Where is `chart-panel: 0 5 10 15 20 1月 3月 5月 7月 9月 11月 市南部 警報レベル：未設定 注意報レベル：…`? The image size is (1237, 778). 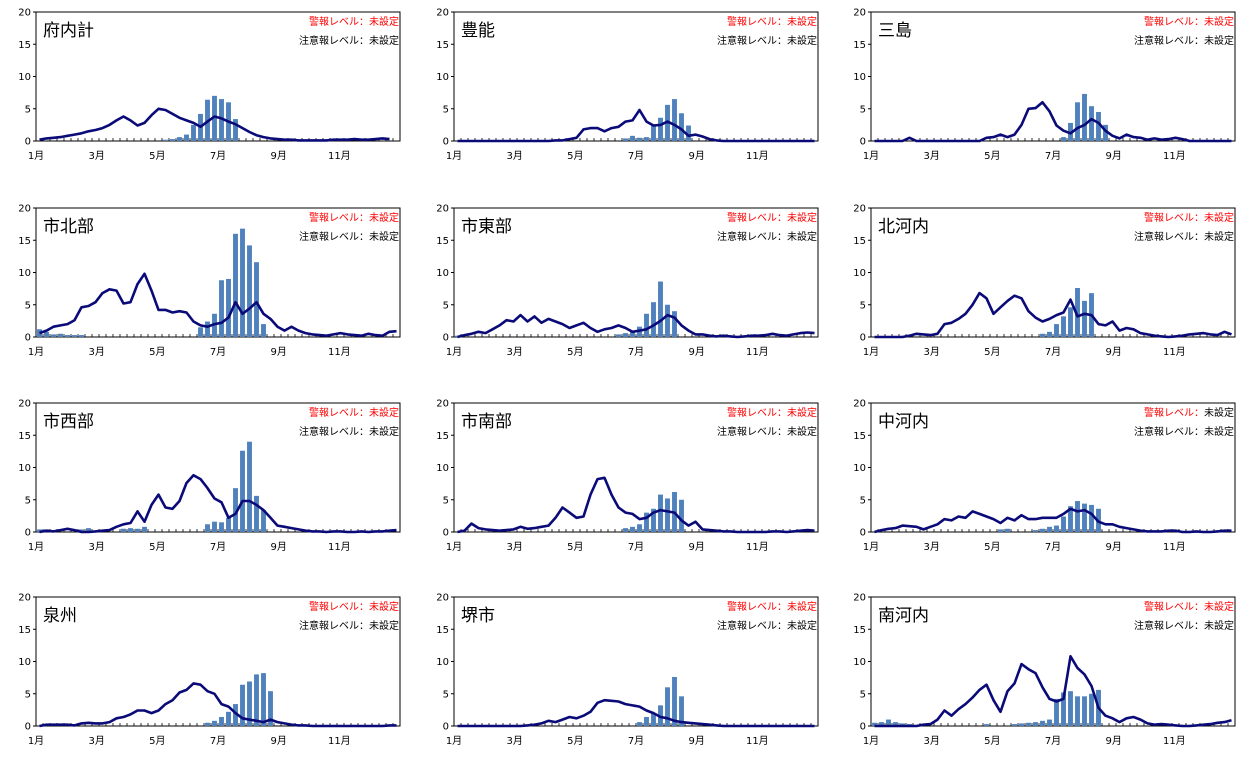 chart-panel: 0 5 10 15 20 1月 3月 5月 7月 9月 11月 市南部 警報レベル：未設定 注意報レベル：… is located at coordinates (624, 487).